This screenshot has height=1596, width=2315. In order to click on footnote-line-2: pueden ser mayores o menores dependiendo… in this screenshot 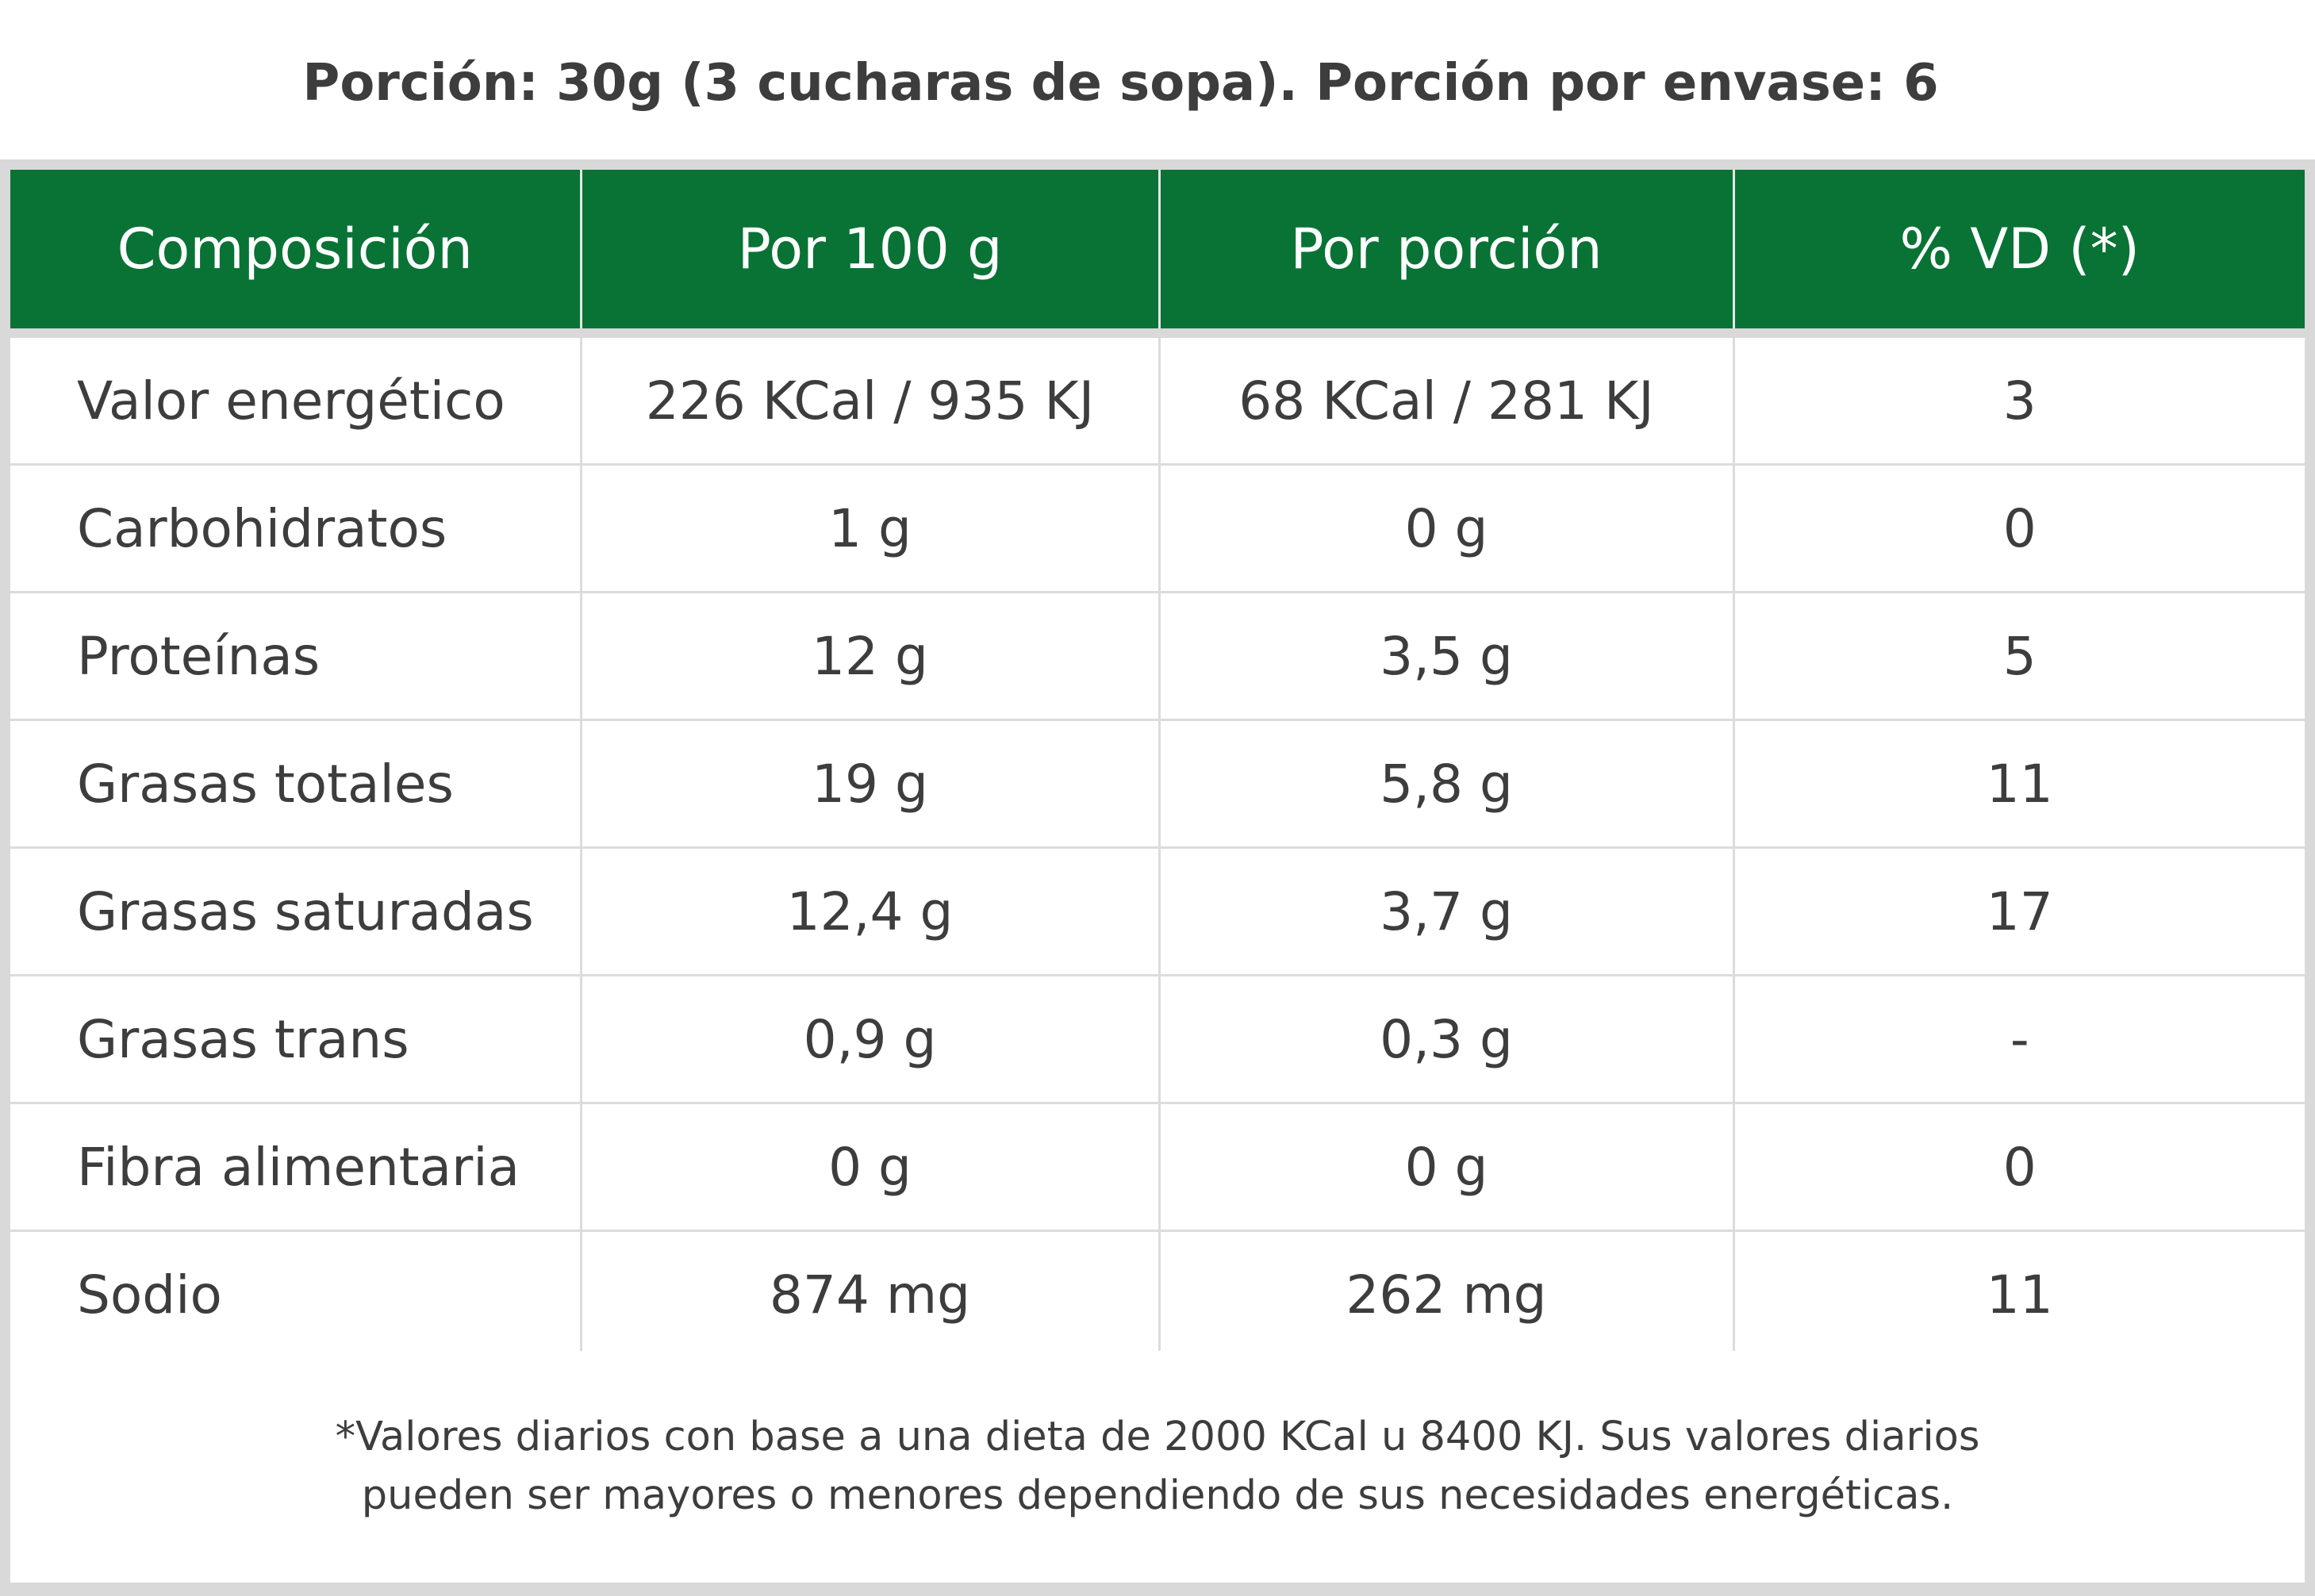, I will do `click(1157, 1495)`.